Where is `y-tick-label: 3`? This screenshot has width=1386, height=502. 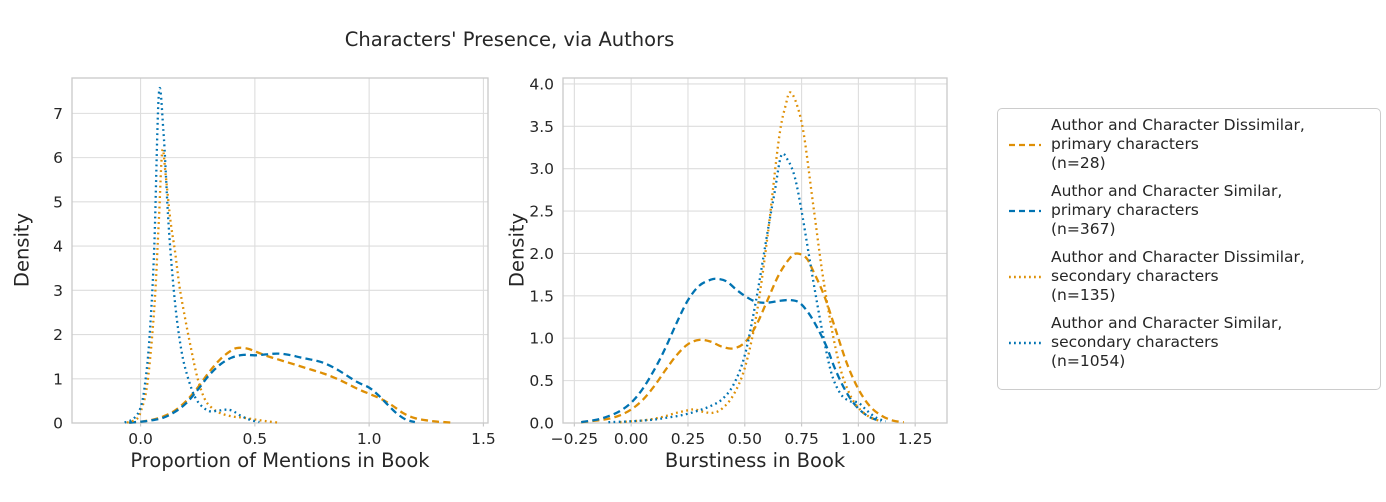
y-tick-label: 3 is located at coordinates (58, 291).